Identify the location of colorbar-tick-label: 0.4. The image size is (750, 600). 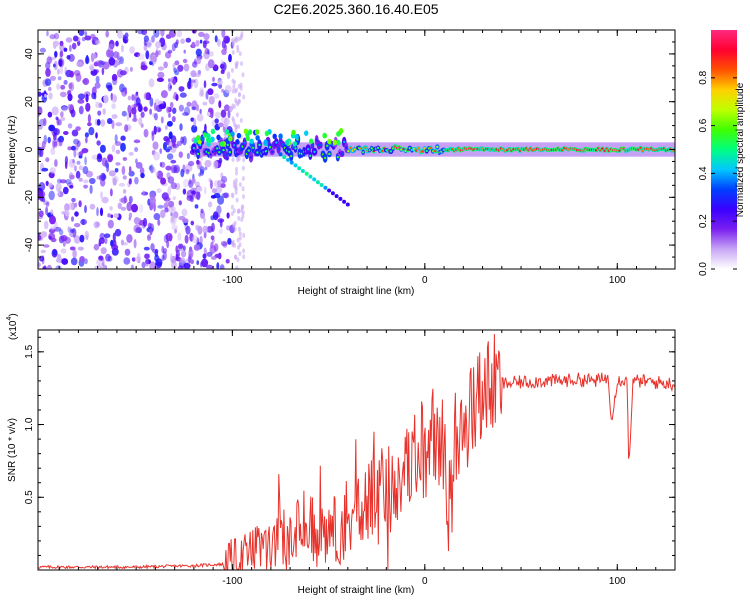
(703, 173).